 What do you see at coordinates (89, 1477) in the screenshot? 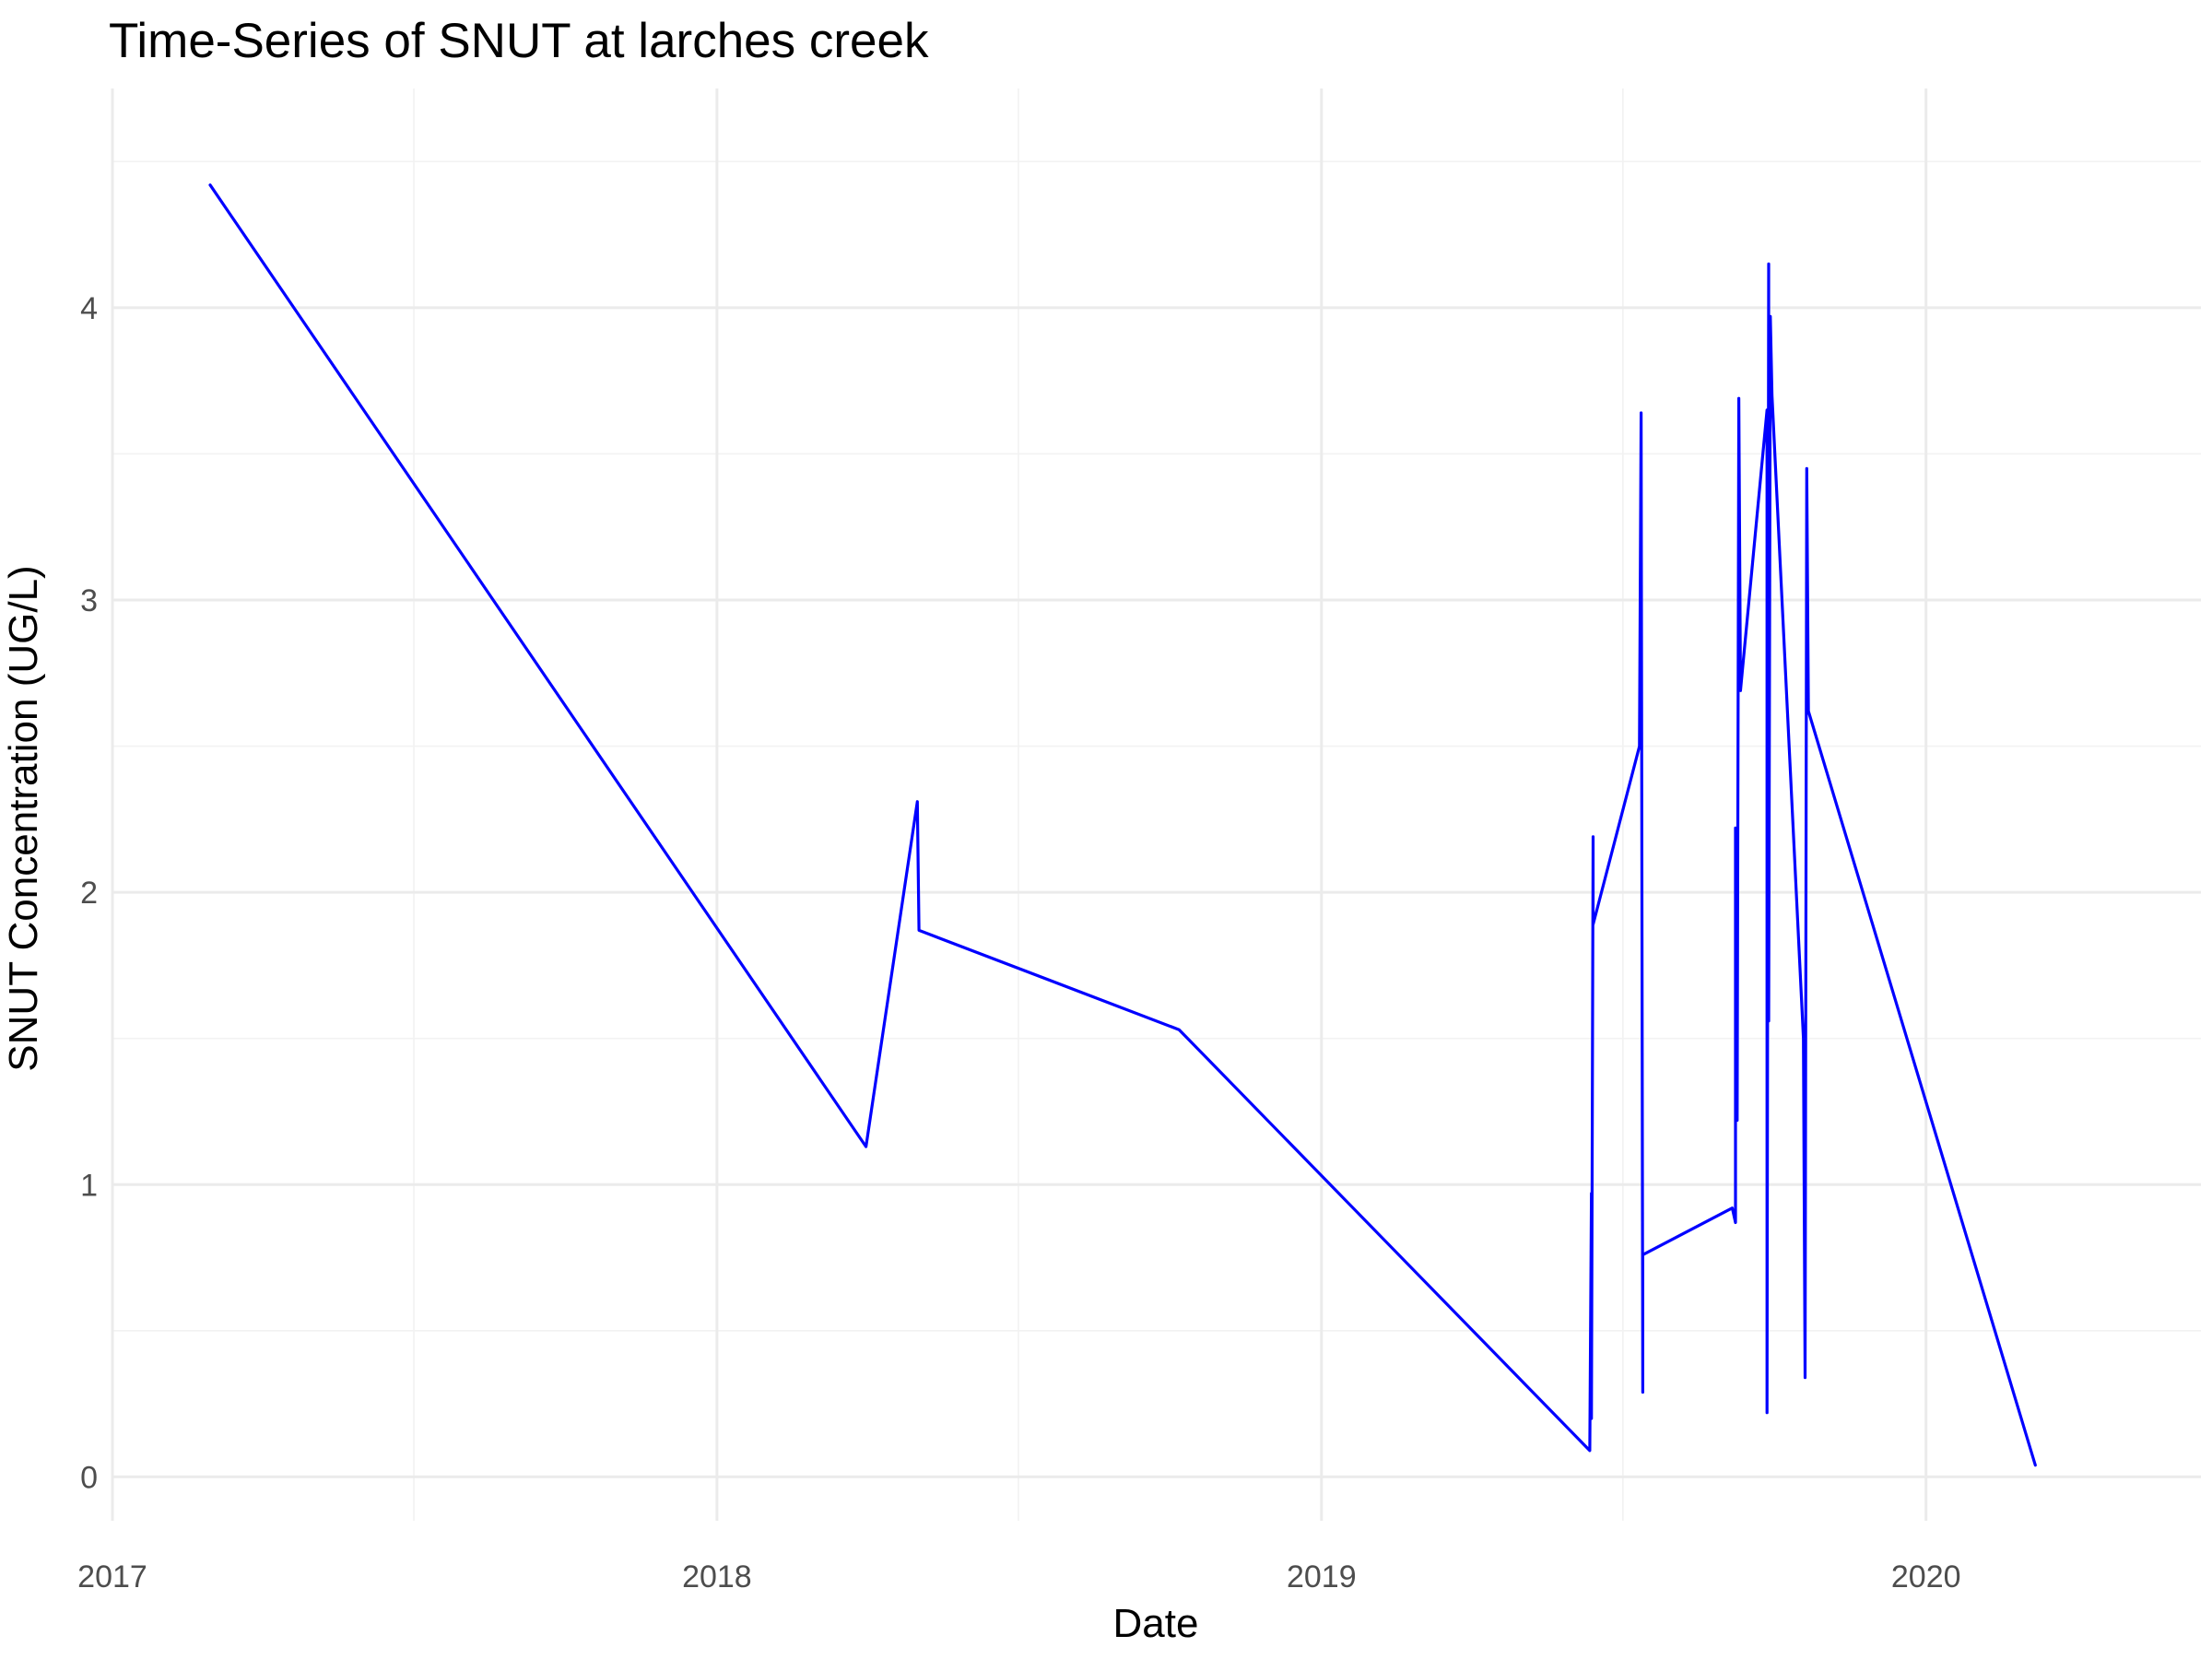
I see `y-tick-label: 0` at bounding box center [89, 1477].